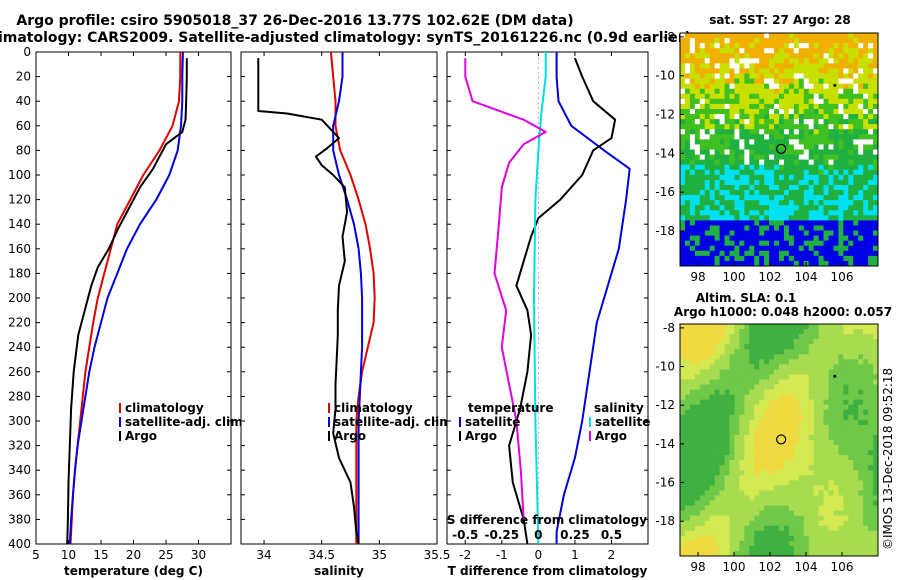  Describe the element at coordinates (36, 555) in the screenshot. I see `x-tick-label: 5` at that location.